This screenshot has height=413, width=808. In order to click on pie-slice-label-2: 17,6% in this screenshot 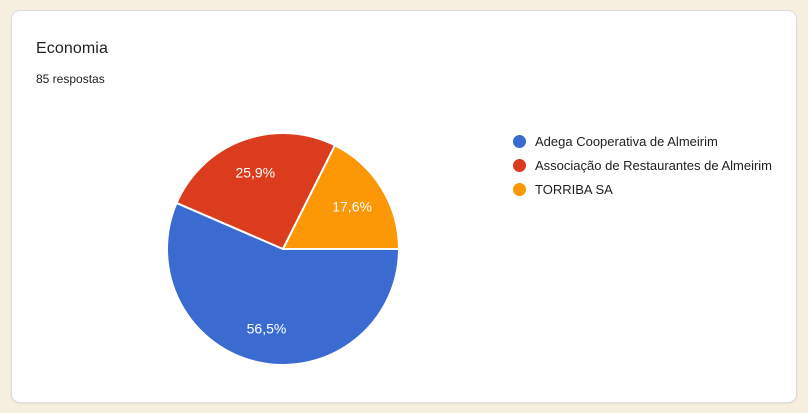, I will do `click(352, 206)`.